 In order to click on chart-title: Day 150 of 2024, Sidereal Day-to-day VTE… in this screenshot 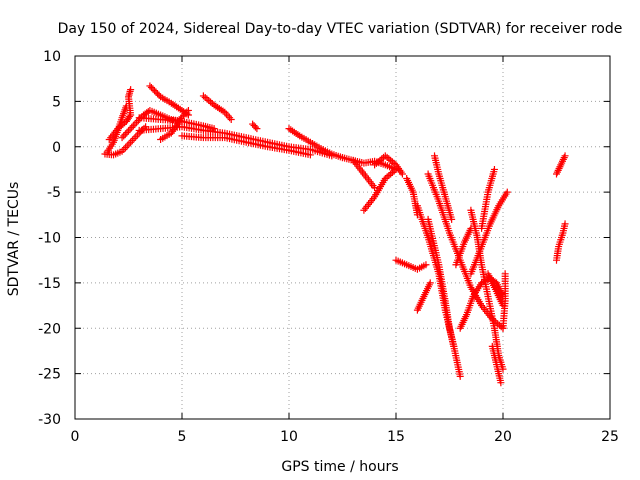, I will do `click(340, 29)`.